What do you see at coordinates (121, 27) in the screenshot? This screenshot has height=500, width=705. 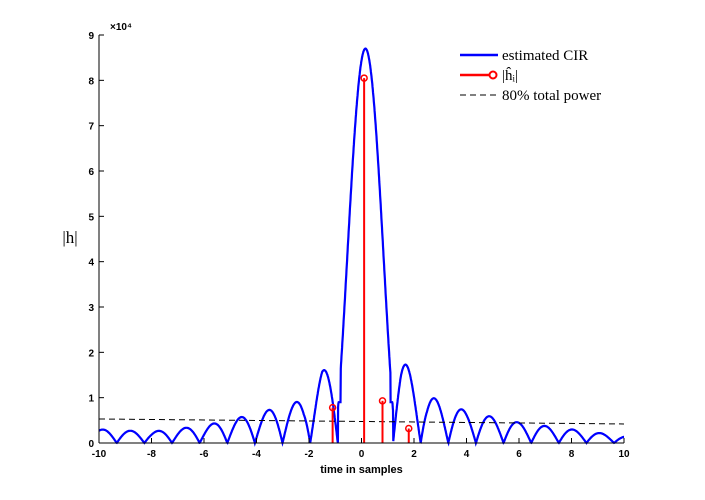 I see `y-exponent-label: ×10⁴` at bounding box center [121, 27].